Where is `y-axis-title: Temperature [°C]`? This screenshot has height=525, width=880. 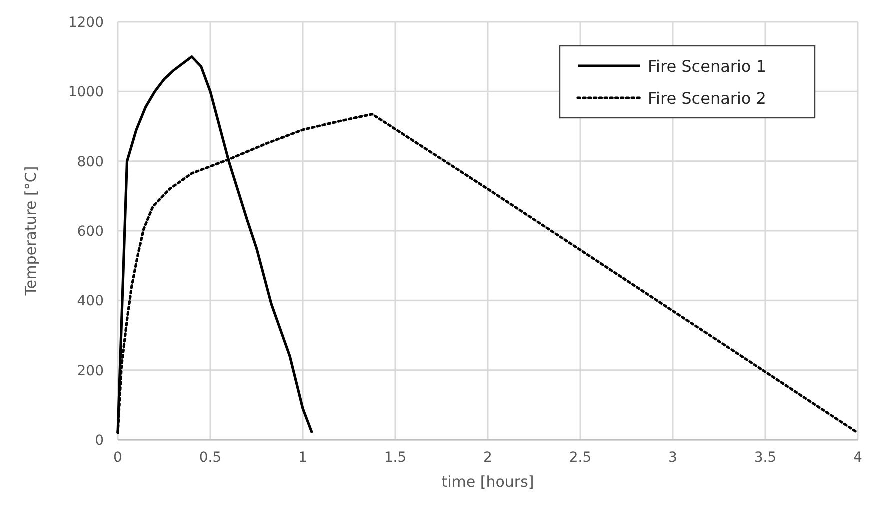
y-axis-title: Temperature [°C] is located at coordinates (31, 231).